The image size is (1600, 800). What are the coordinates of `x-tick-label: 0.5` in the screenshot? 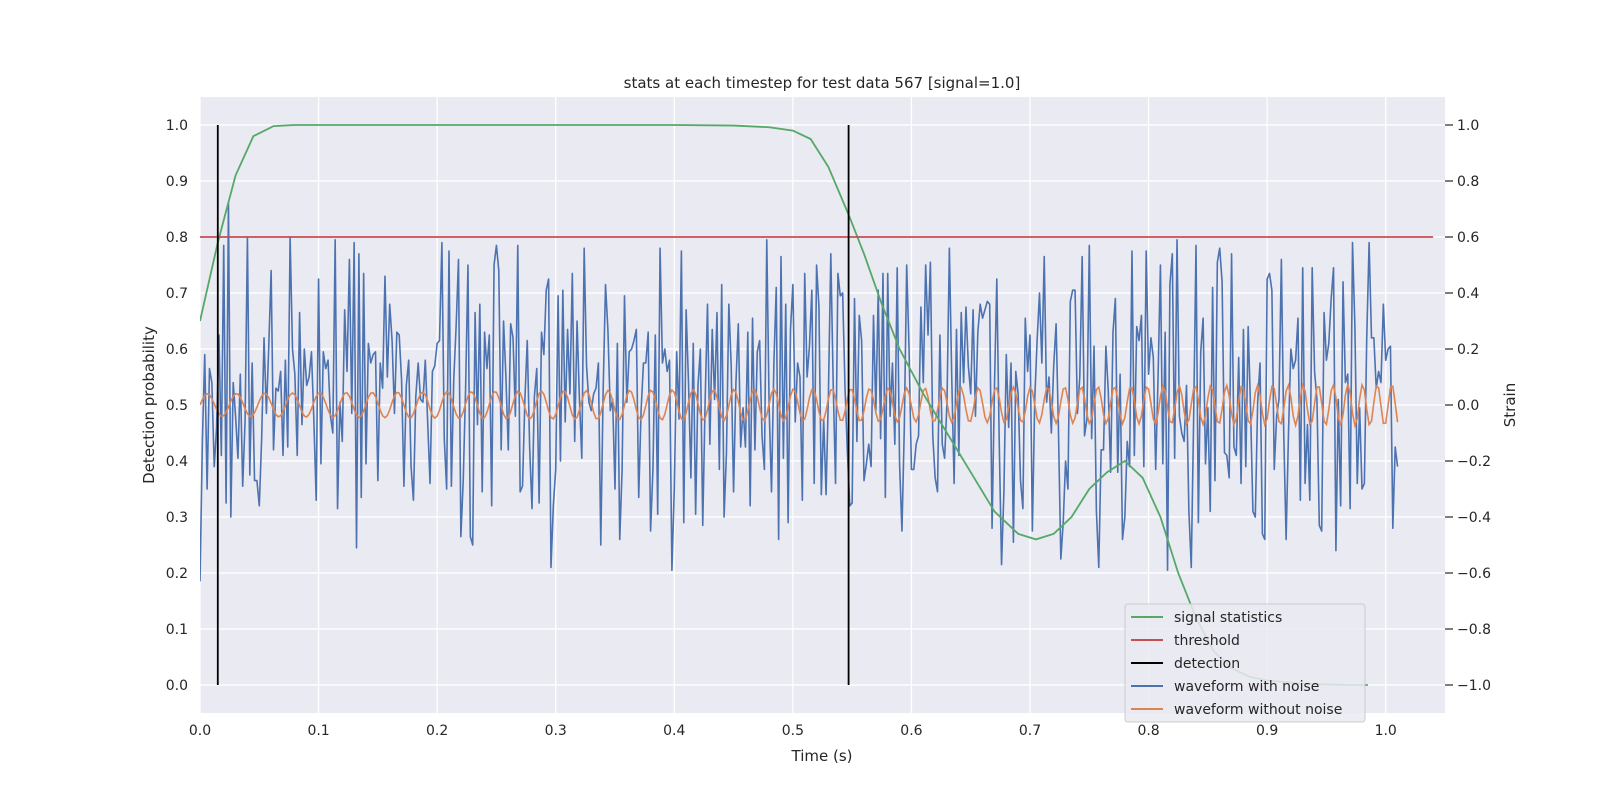 It's located at (793, 731).